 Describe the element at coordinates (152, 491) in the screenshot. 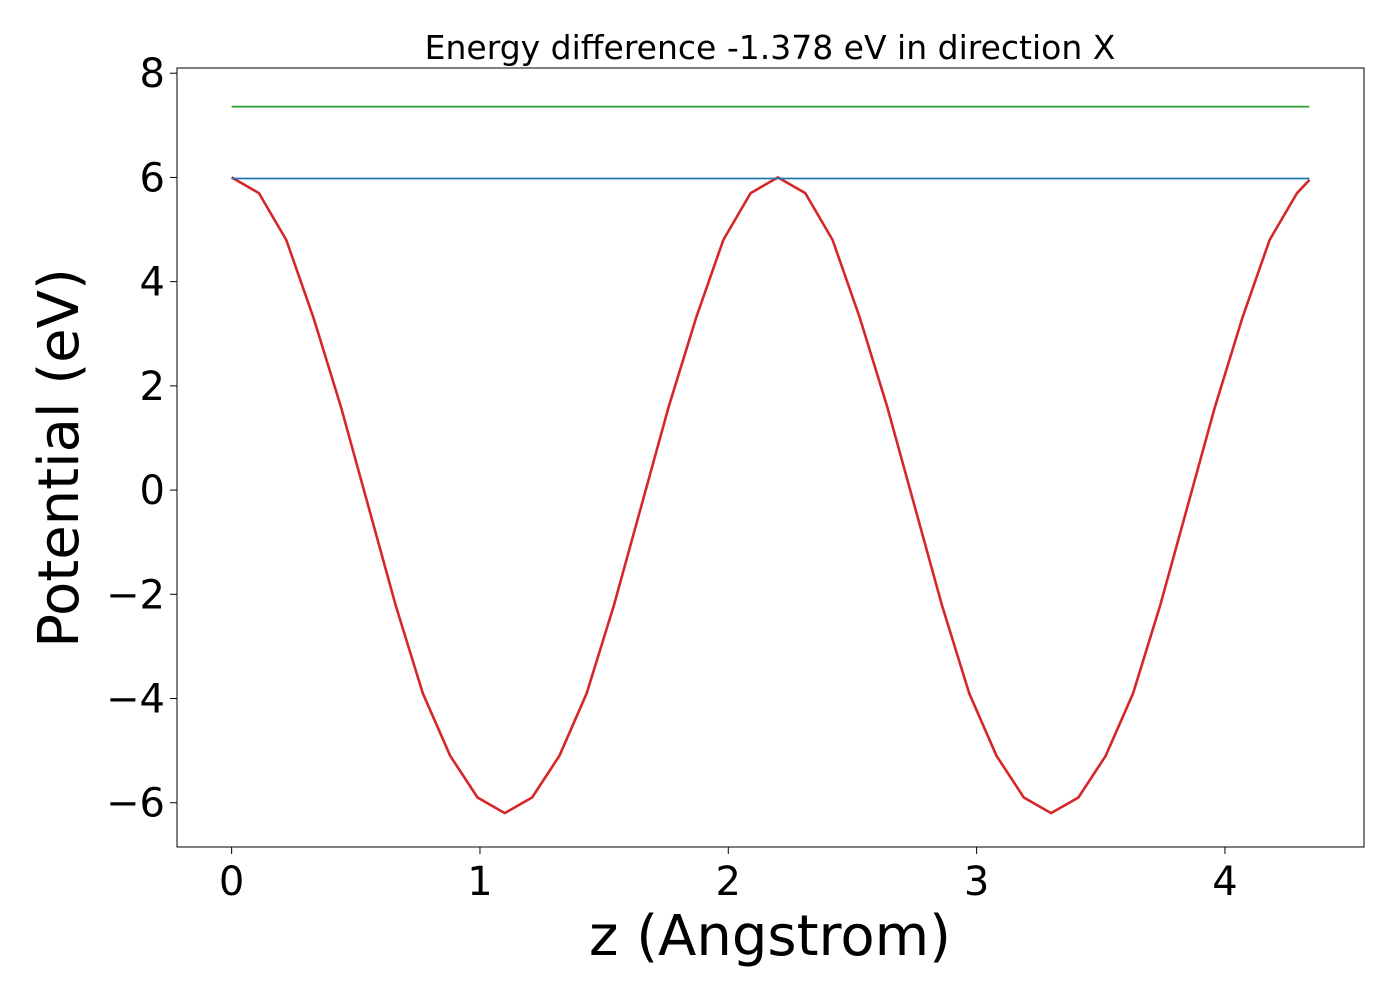

I see `y-tick-label: 0` at that location.